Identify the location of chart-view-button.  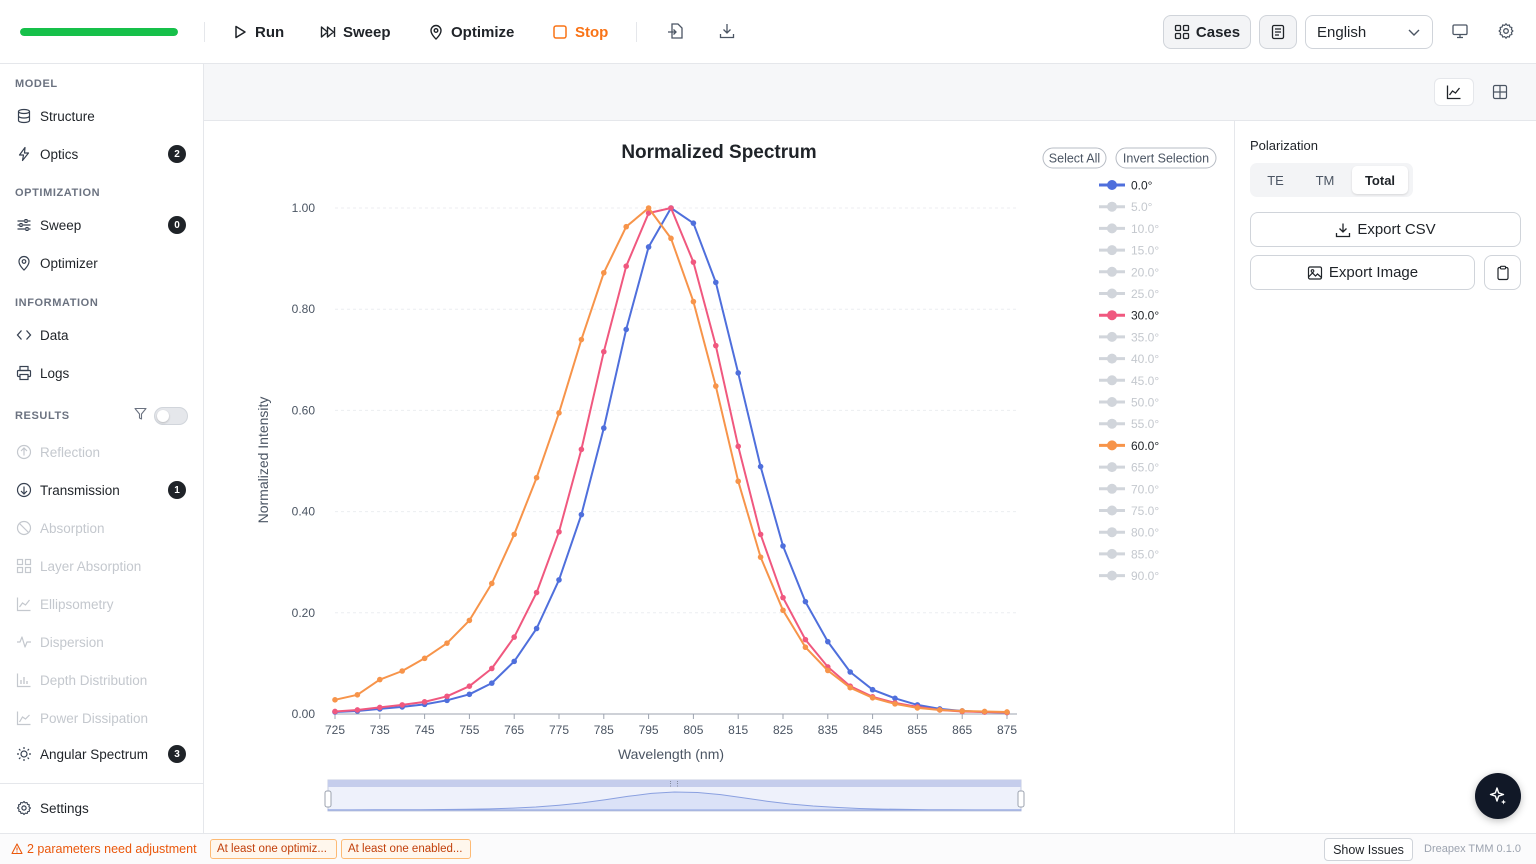
(1454, 92).